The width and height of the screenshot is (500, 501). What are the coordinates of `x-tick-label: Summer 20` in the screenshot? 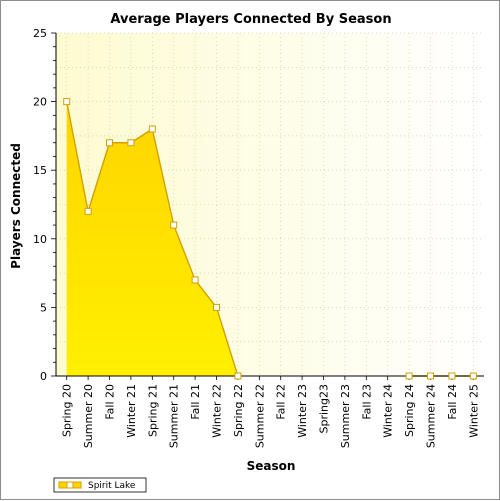 It's located at (88, 416).